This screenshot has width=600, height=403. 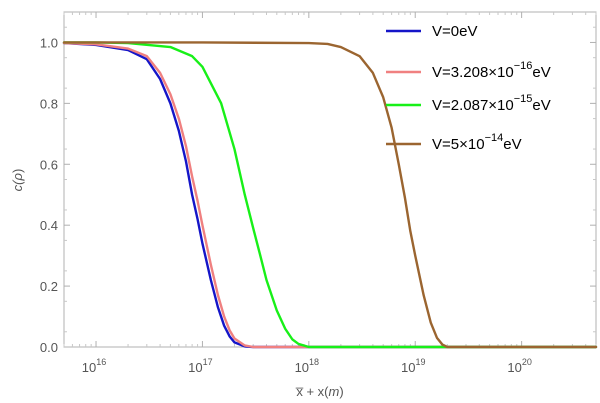 I want to click on y-tick-label: 0.4, so click(x=49, y=225).